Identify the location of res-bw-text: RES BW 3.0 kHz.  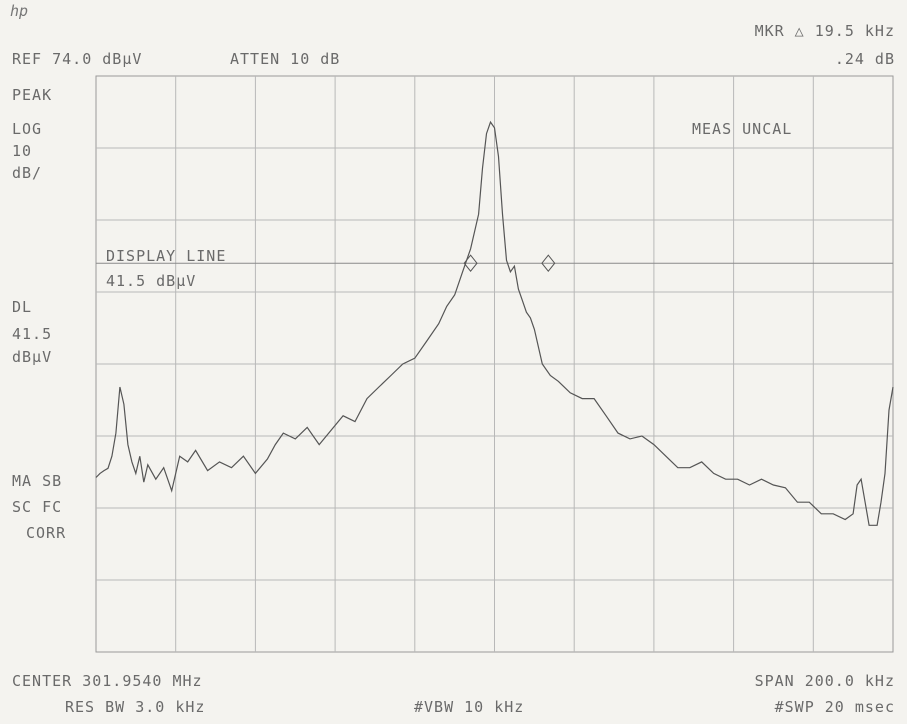
(135, 707).